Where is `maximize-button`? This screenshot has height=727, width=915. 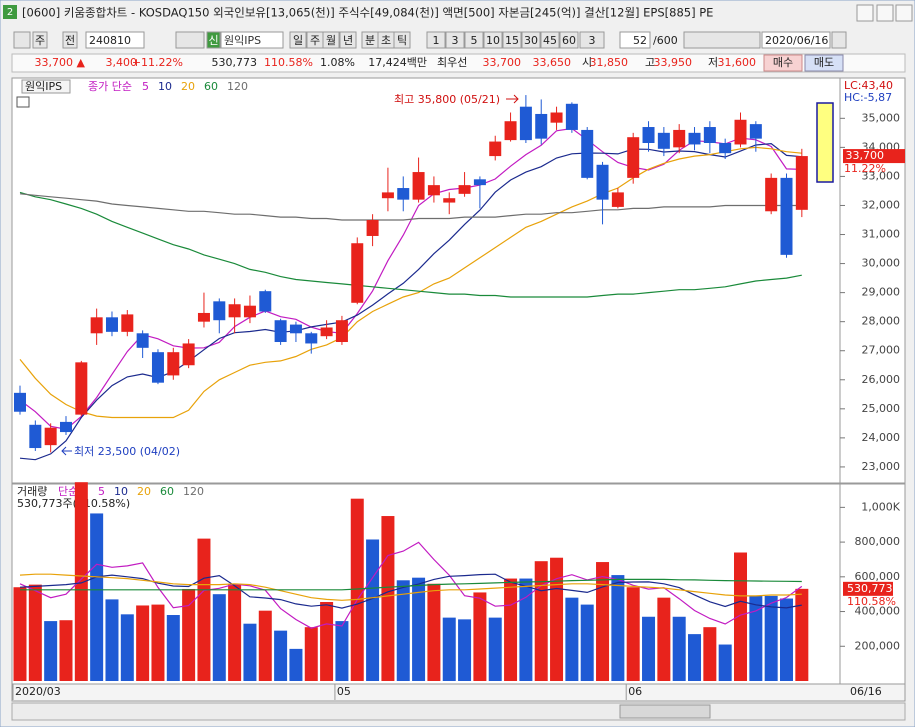
maximize-button is located at coordinates (885, 13).